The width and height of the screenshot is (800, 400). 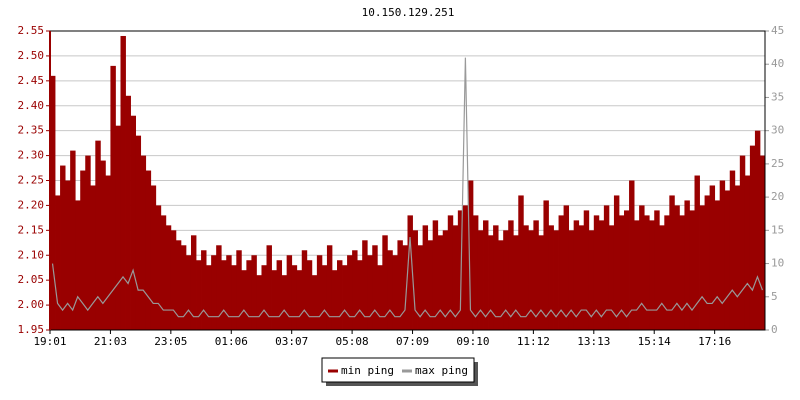 I want to click on x-tick-label: 17:16, so click(x=714, y=341).